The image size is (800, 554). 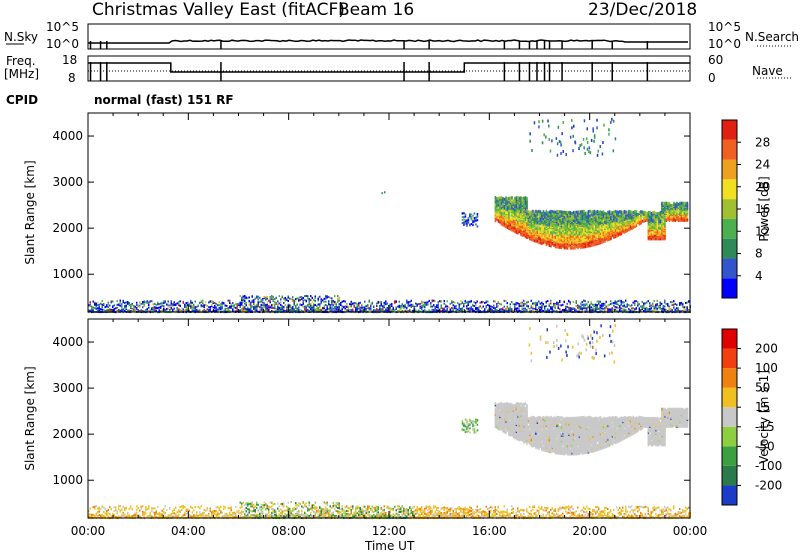 What do you see at coordinates (218, 10) in the screenshot?
I see `station-title: Christmas Valley East (fitACF)` at bounding box center [218, 10].